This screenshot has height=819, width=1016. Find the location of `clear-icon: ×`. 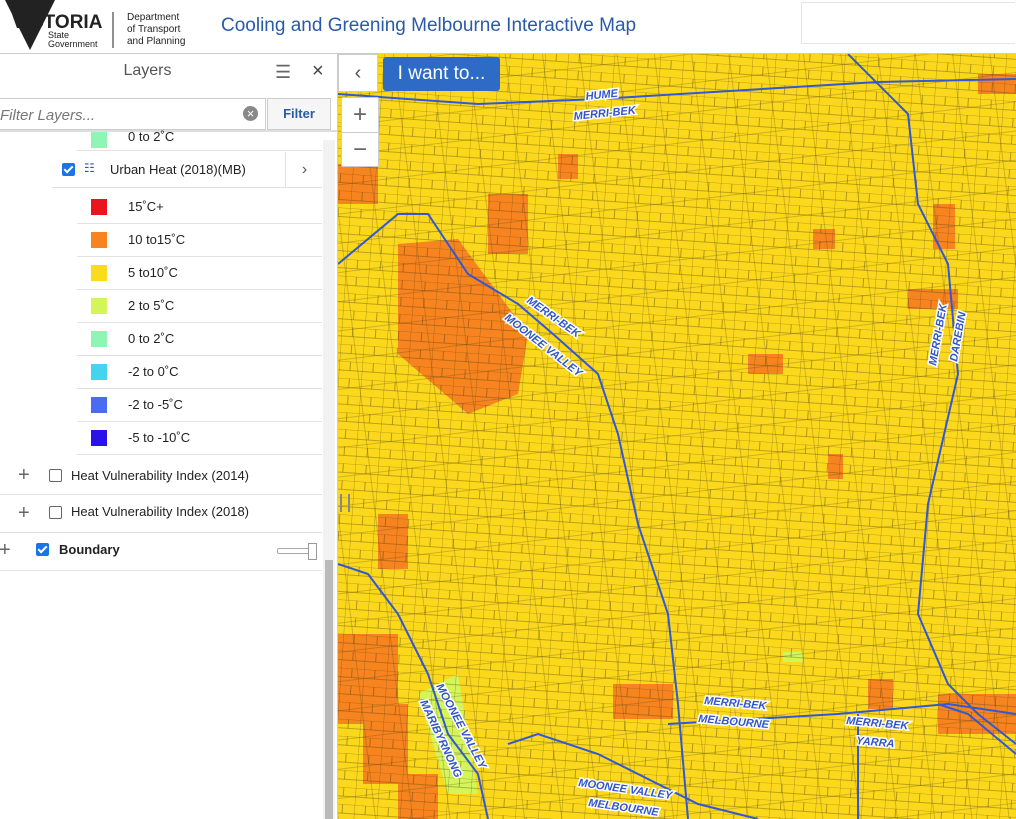

clear-icon: × is located at coordinates (250, 113).